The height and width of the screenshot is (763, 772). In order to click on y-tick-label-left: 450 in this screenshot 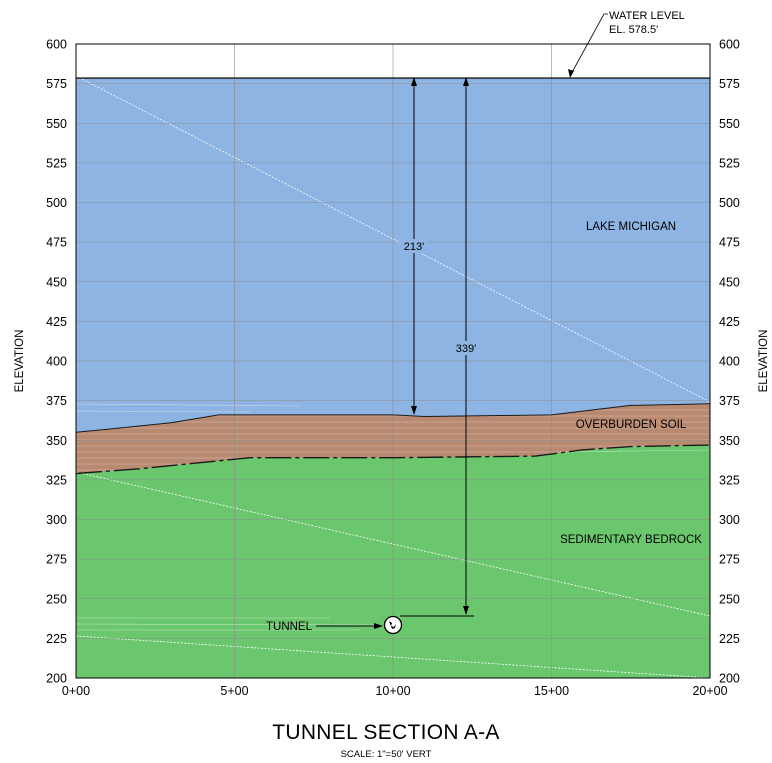, I will do `click(56, 282)`.